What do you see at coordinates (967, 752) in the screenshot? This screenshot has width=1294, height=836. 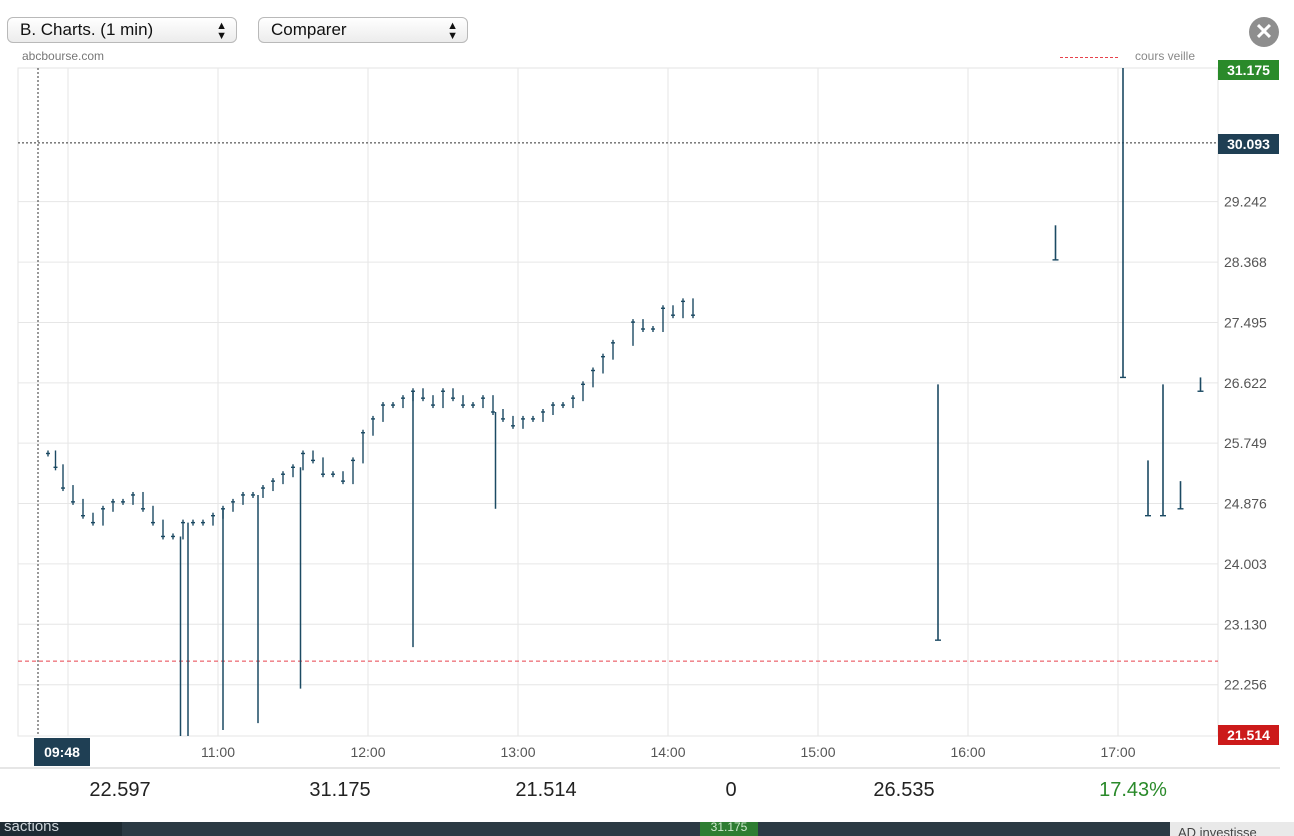 I see `x-tick-label: 16:00` at bounding box center [967, 752].